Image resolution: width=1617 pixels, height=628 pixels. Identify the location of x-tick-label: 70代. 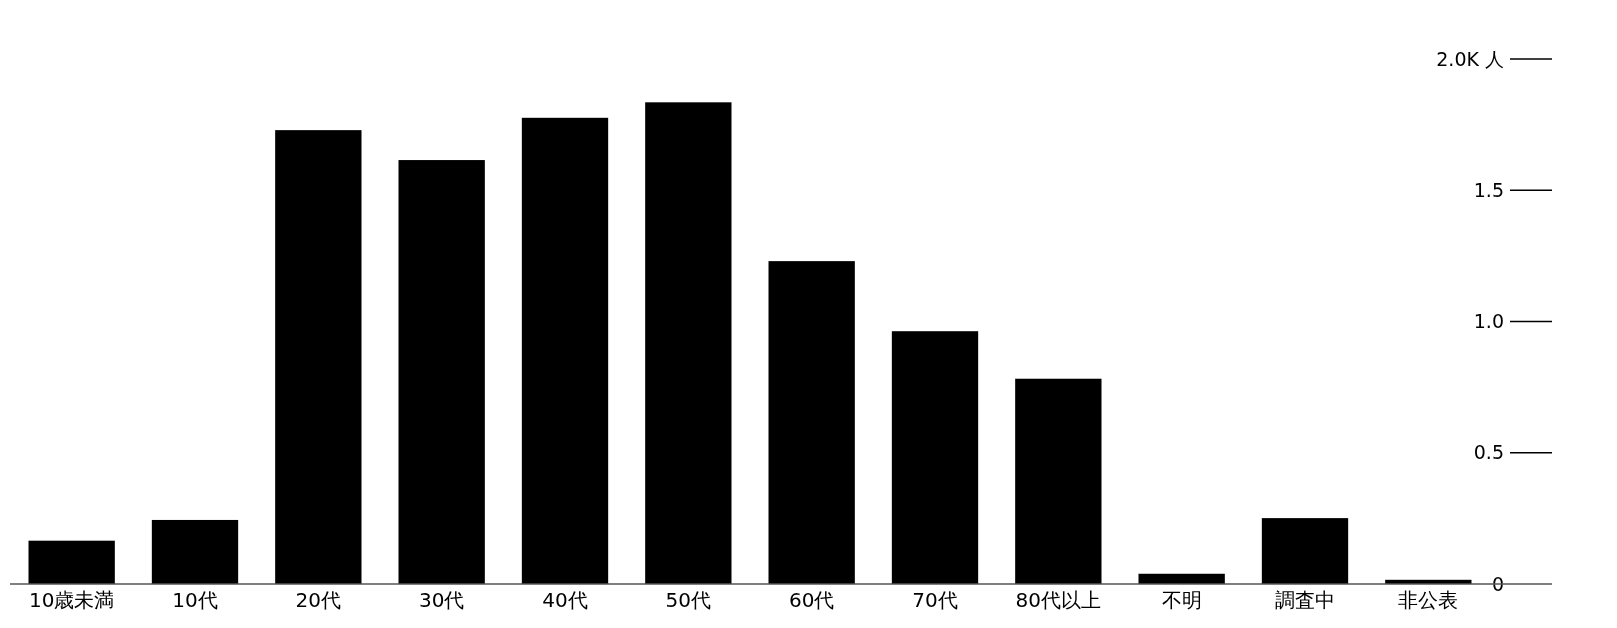
(935, 600).